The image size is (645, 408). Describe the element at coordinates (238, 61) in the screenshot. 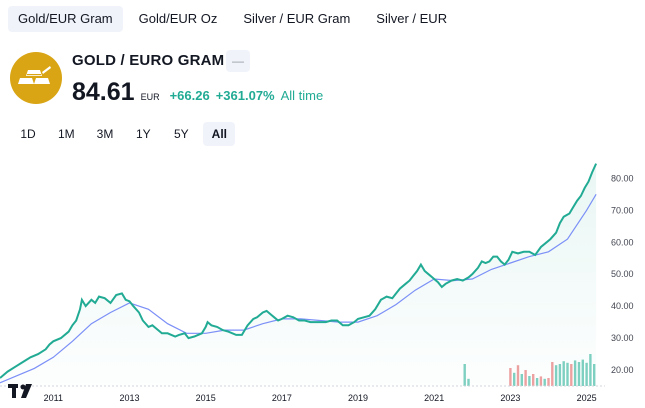

I see `symbol-badge: —` at that location.